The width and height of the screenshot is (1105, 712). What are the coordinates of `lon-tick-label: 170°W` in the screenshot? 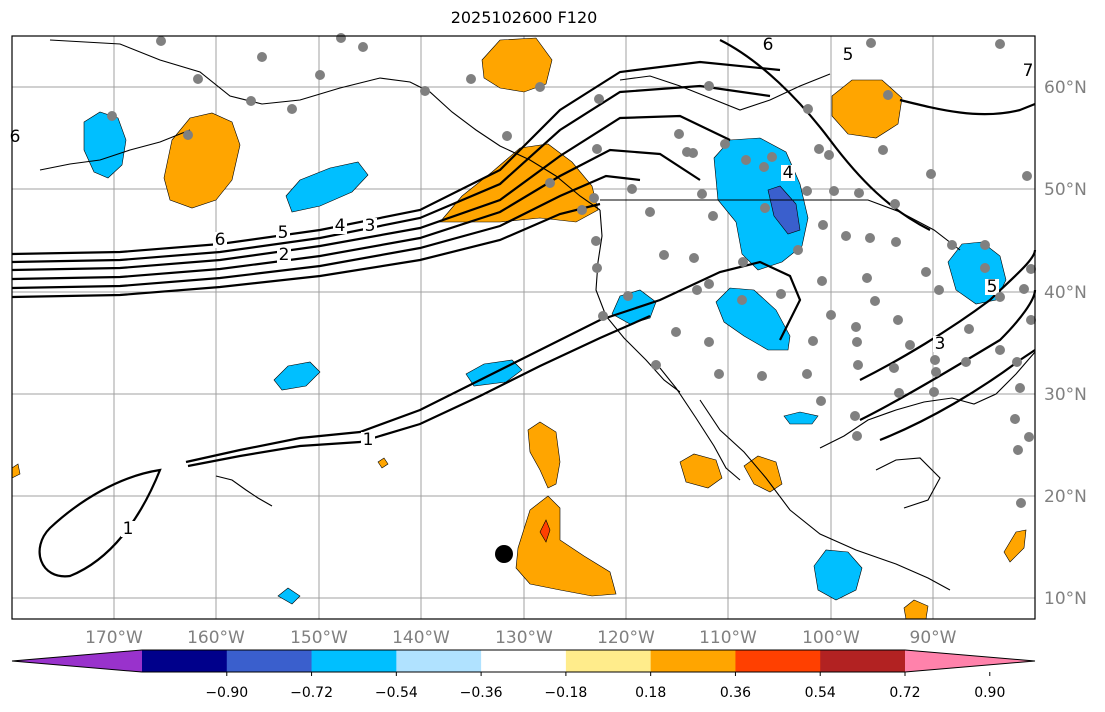 It's located at (114, 638).